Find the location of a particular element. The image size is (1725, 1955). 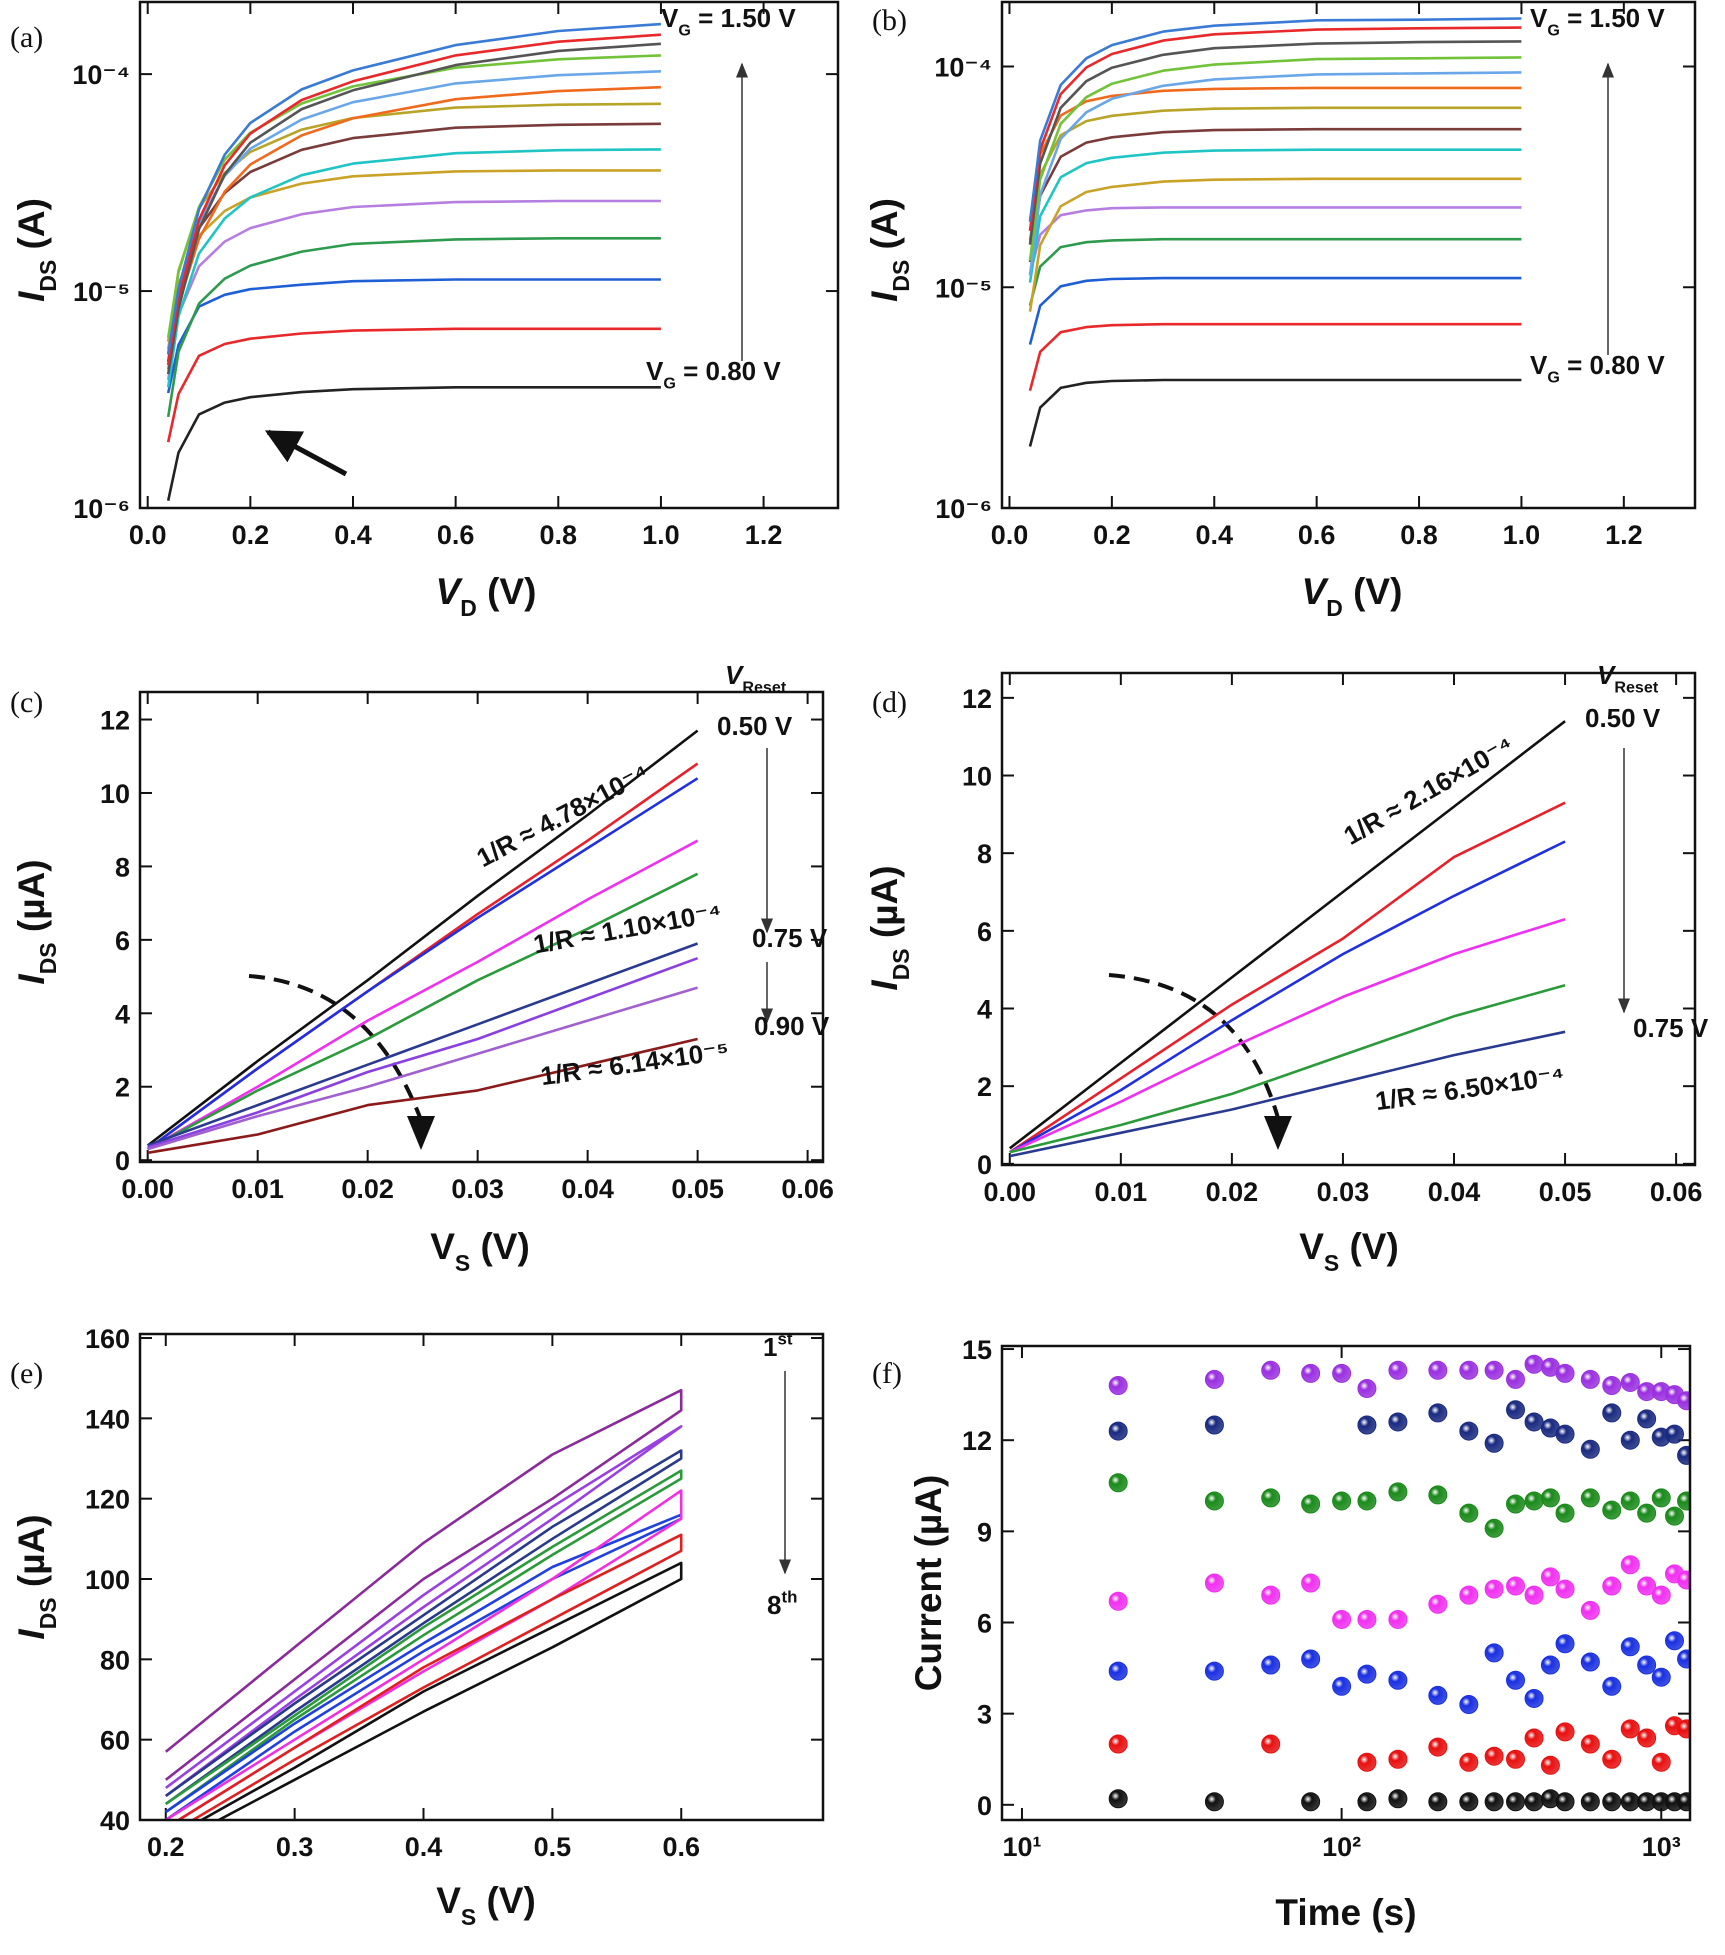

x-tick-label: 0.01 is located at coordinates (257, 1189).